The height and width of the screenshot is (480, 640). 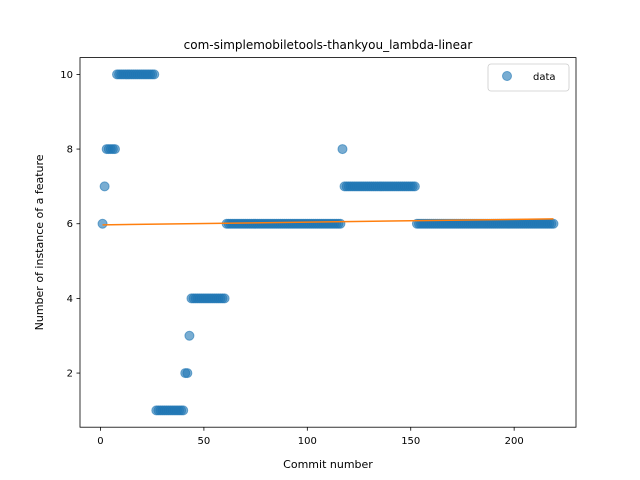 I want to click on legend-marker, so click(x=507, y=76).